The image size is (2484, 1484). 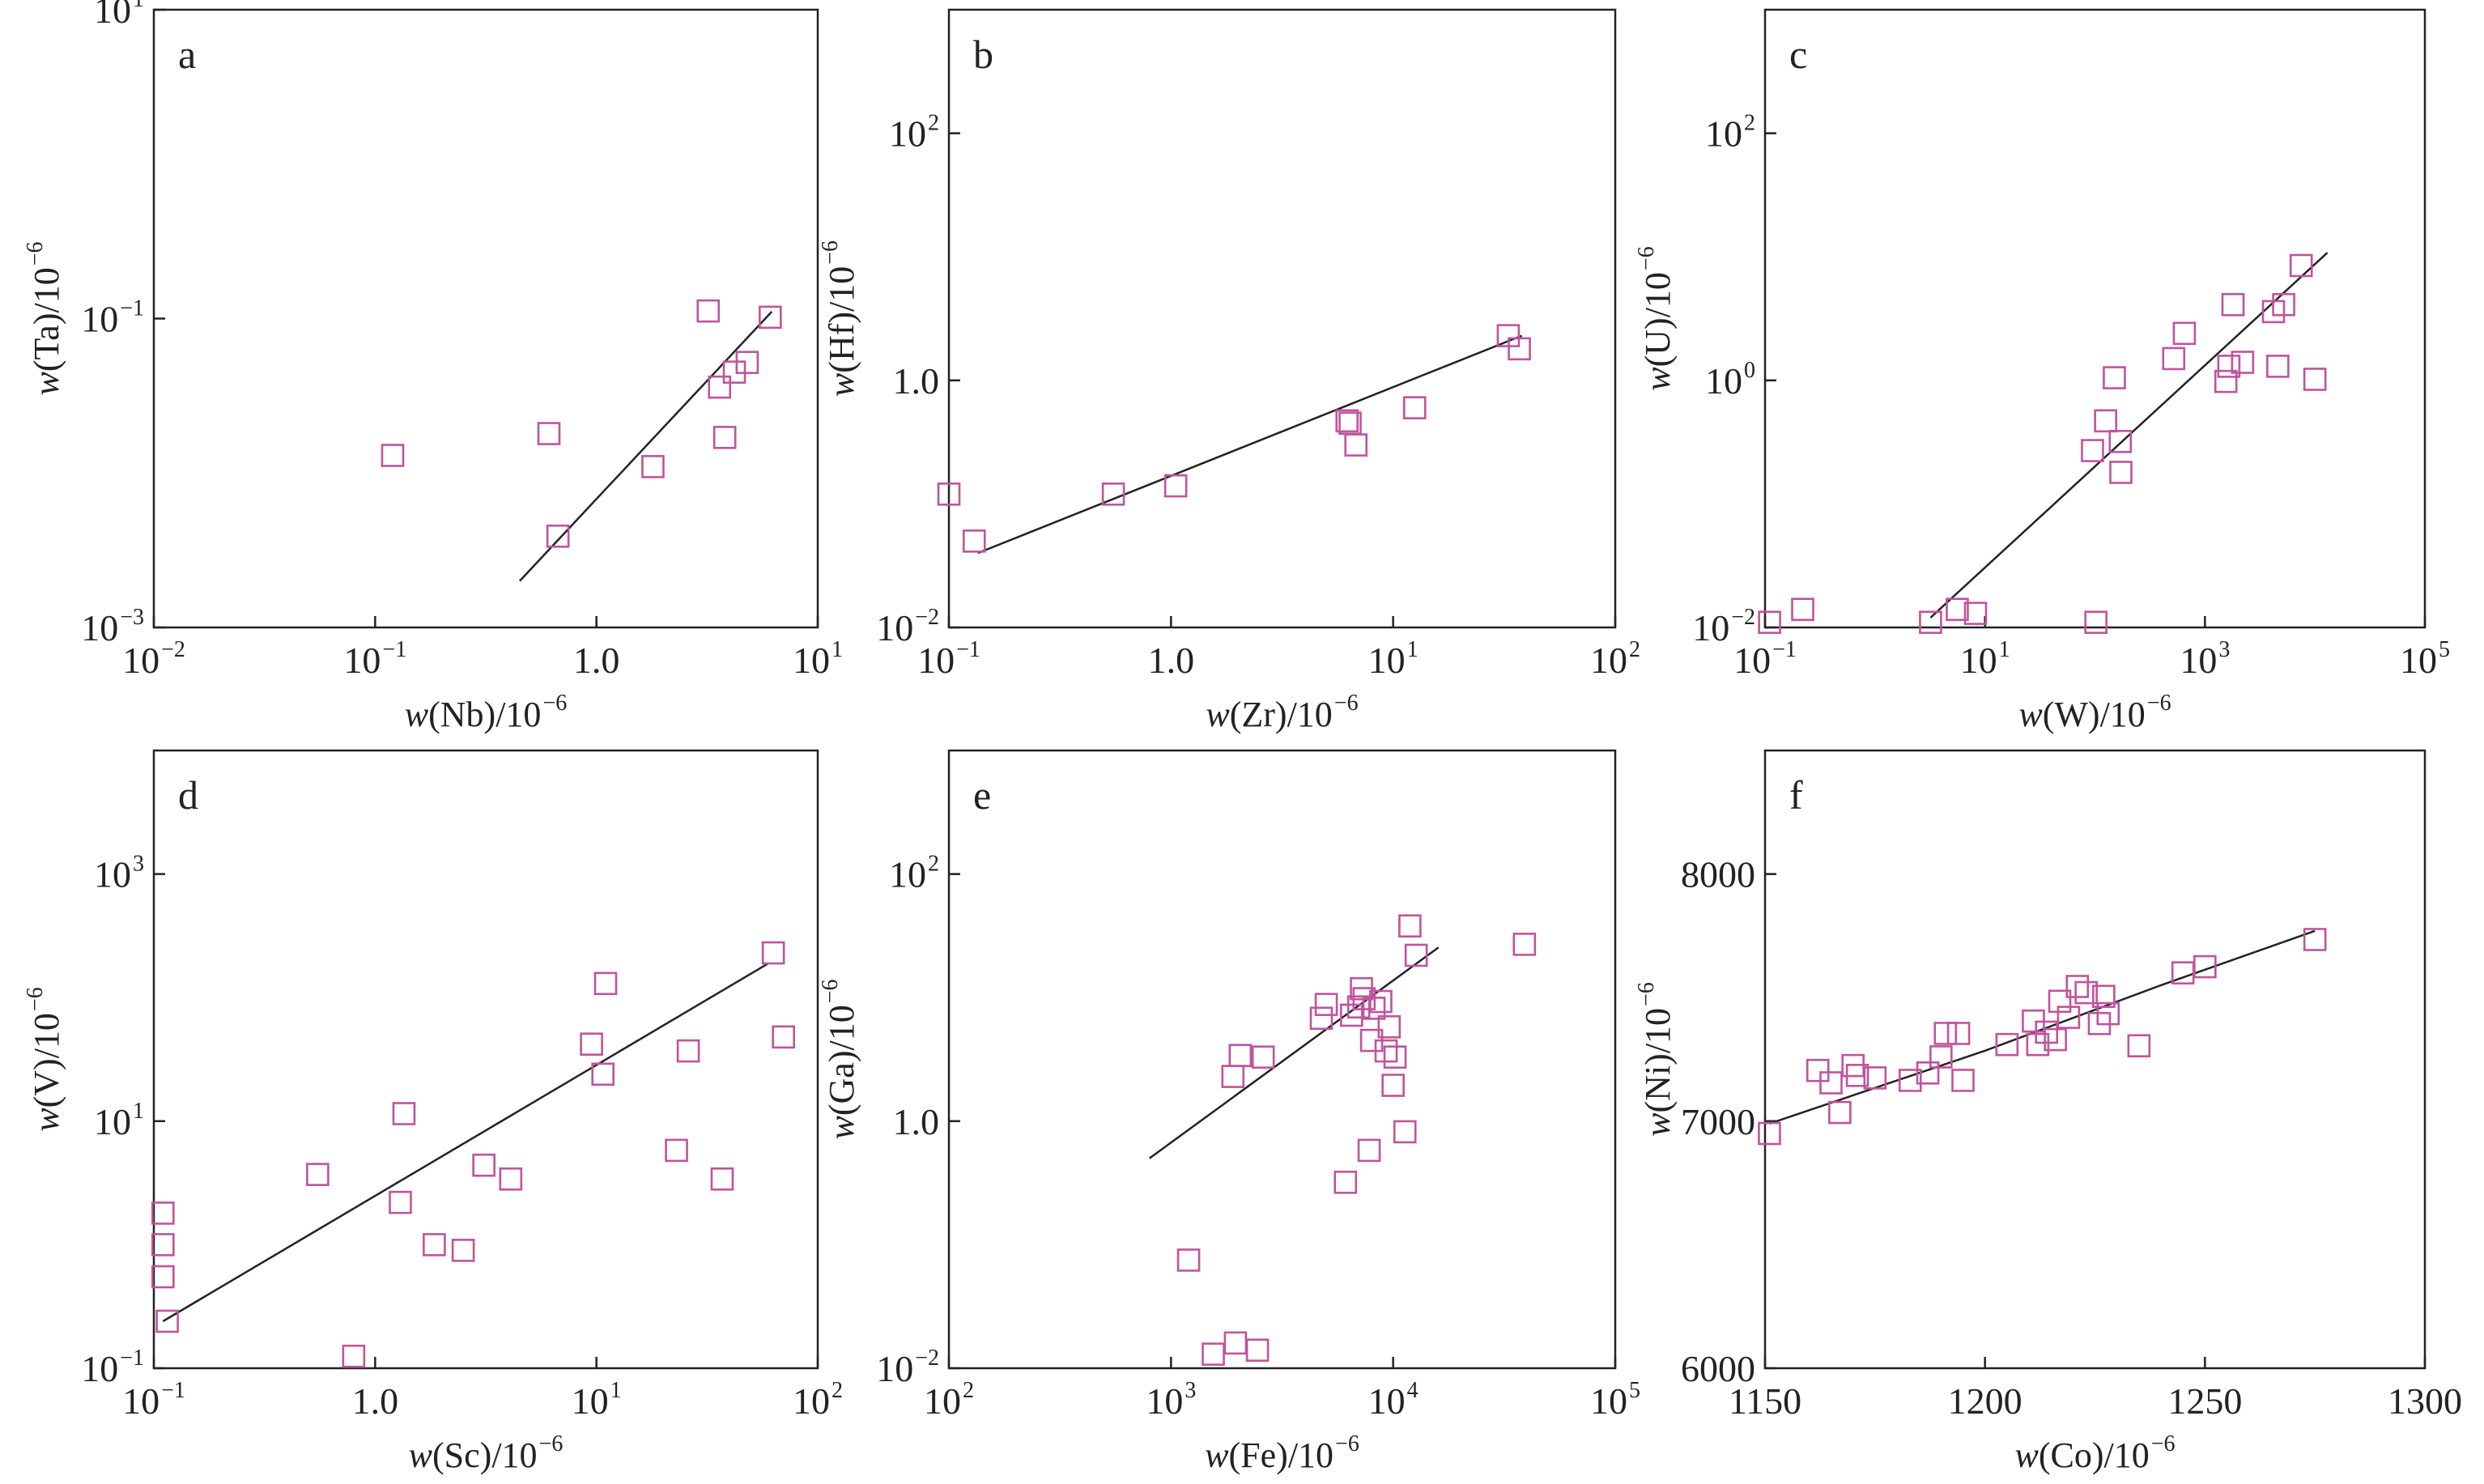 What do you see at coordinates (188, 795) in the screenshot?
I see `panel-letter: d` at bounding box center [188, 795].